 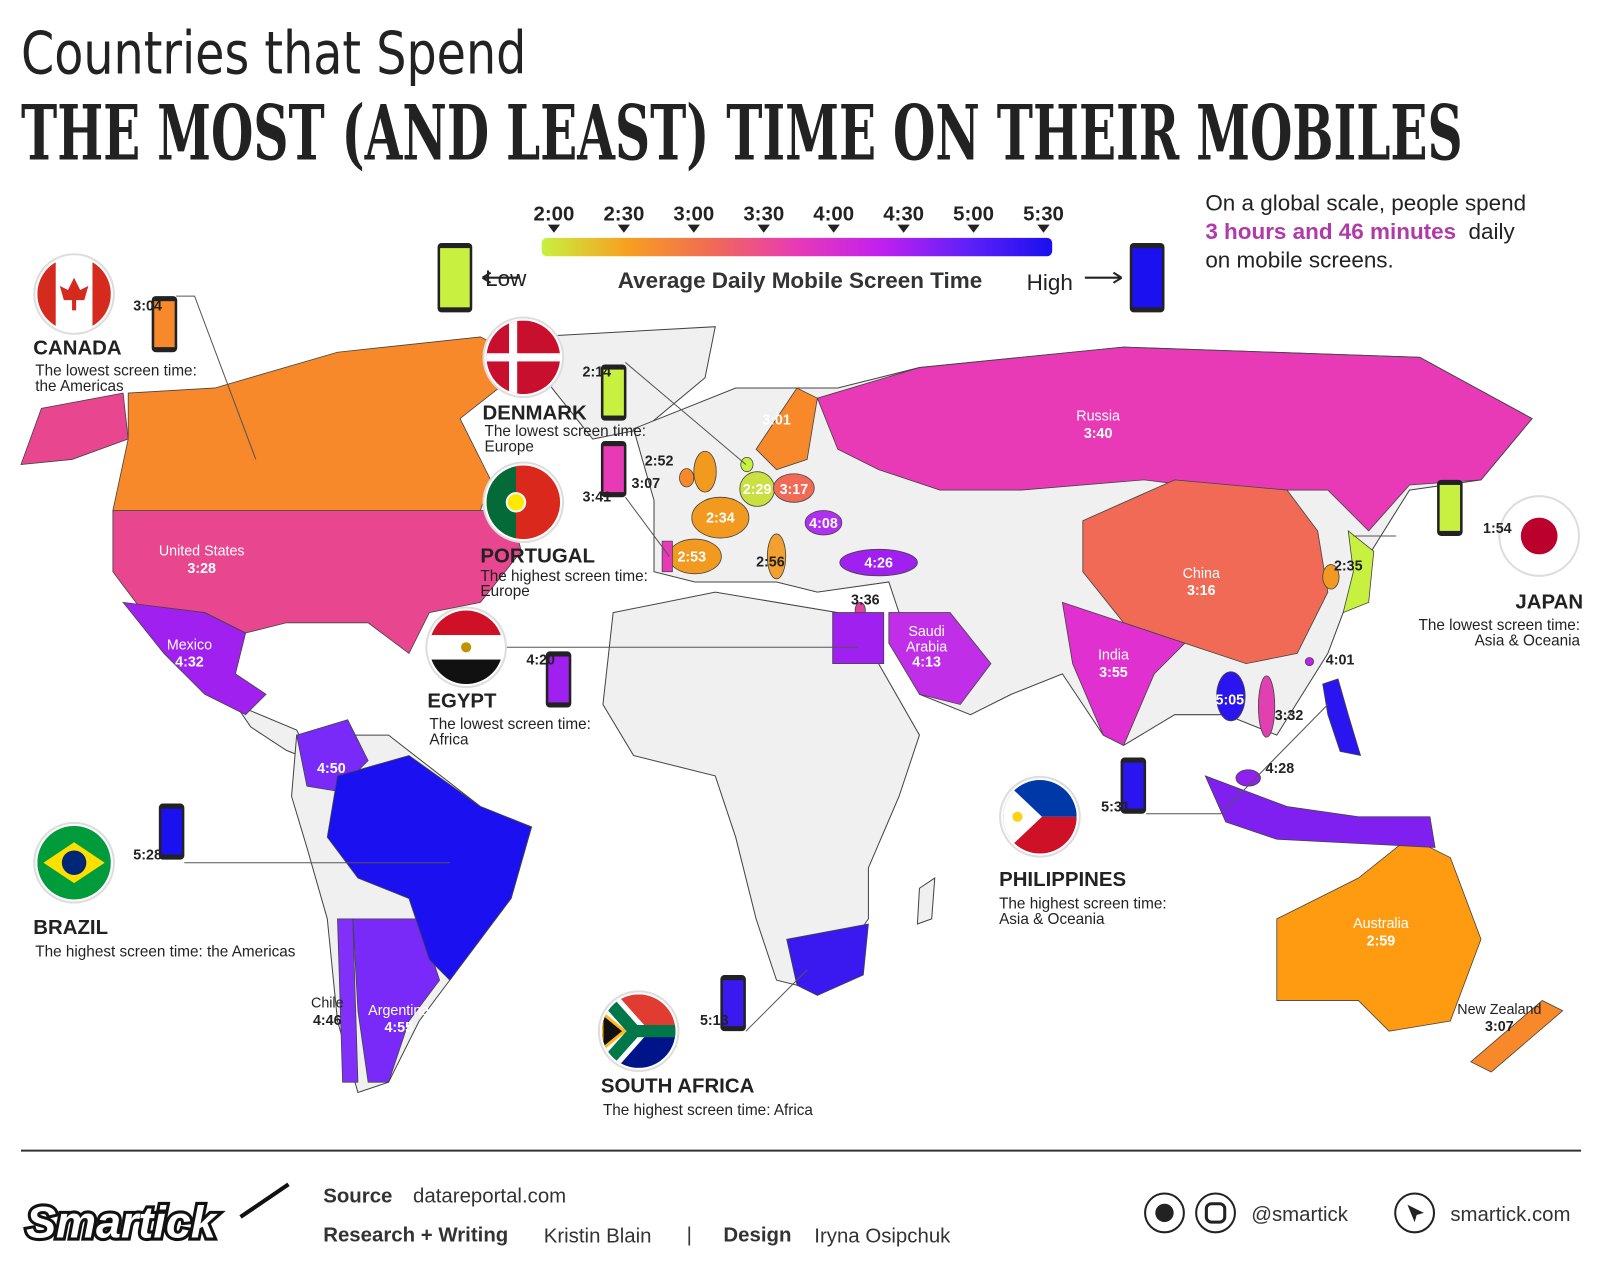 What do you see at coordinates (1330, 231) in the screenshot?
I see `summary-highlight: 3 hours and 46 minutes` at bounding box center [1330, 231].